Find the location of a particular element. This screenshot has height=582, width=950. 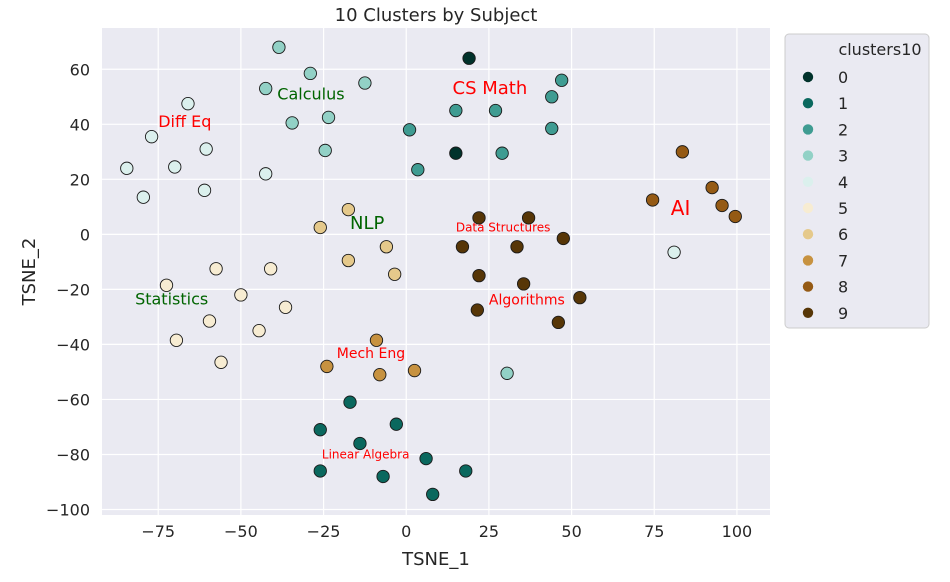

legend-label-2: 2 is located at coordinates (843, 129).